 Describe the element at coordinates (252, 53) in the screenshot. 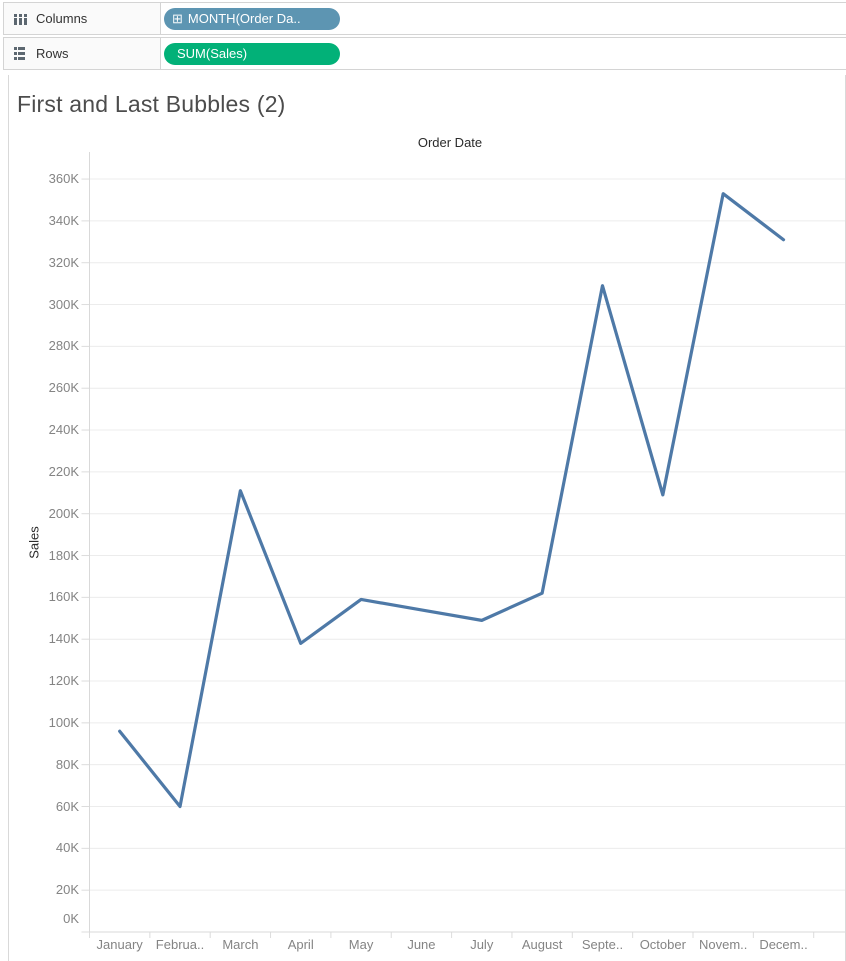

I see `rows-pill-sum-sales: SUM(Sales)` at that location.